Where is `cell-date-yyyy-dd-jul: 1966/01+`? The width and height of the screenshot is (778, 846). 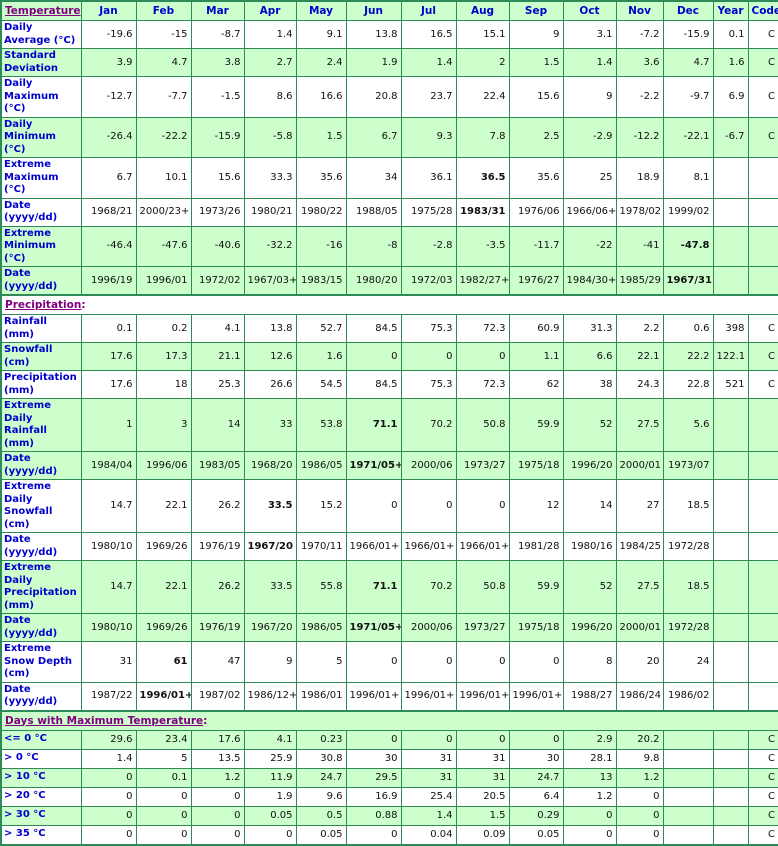 cell-date-yyyy-dd-jul: 1966/01+ is located at coordinates (428, 547).